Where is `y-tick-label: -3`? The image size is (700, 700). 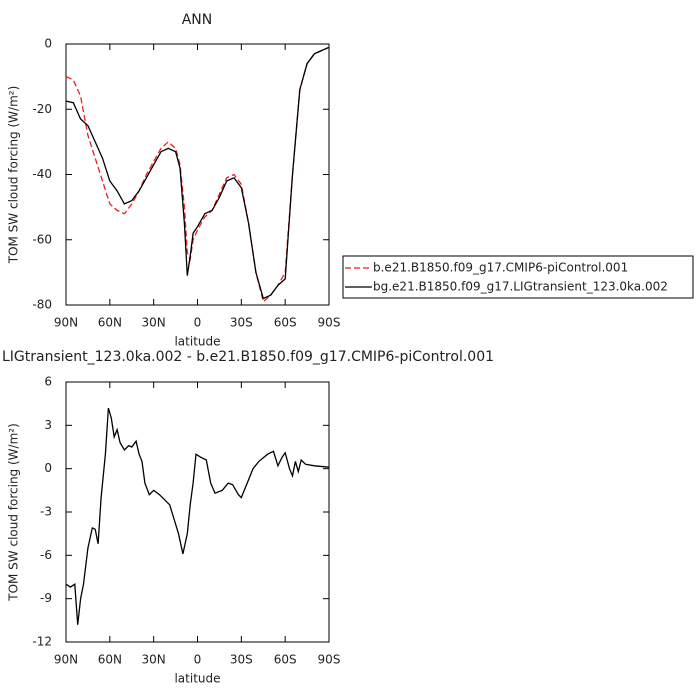
y-tick-label: -3 is located at coordinates (46, 512).